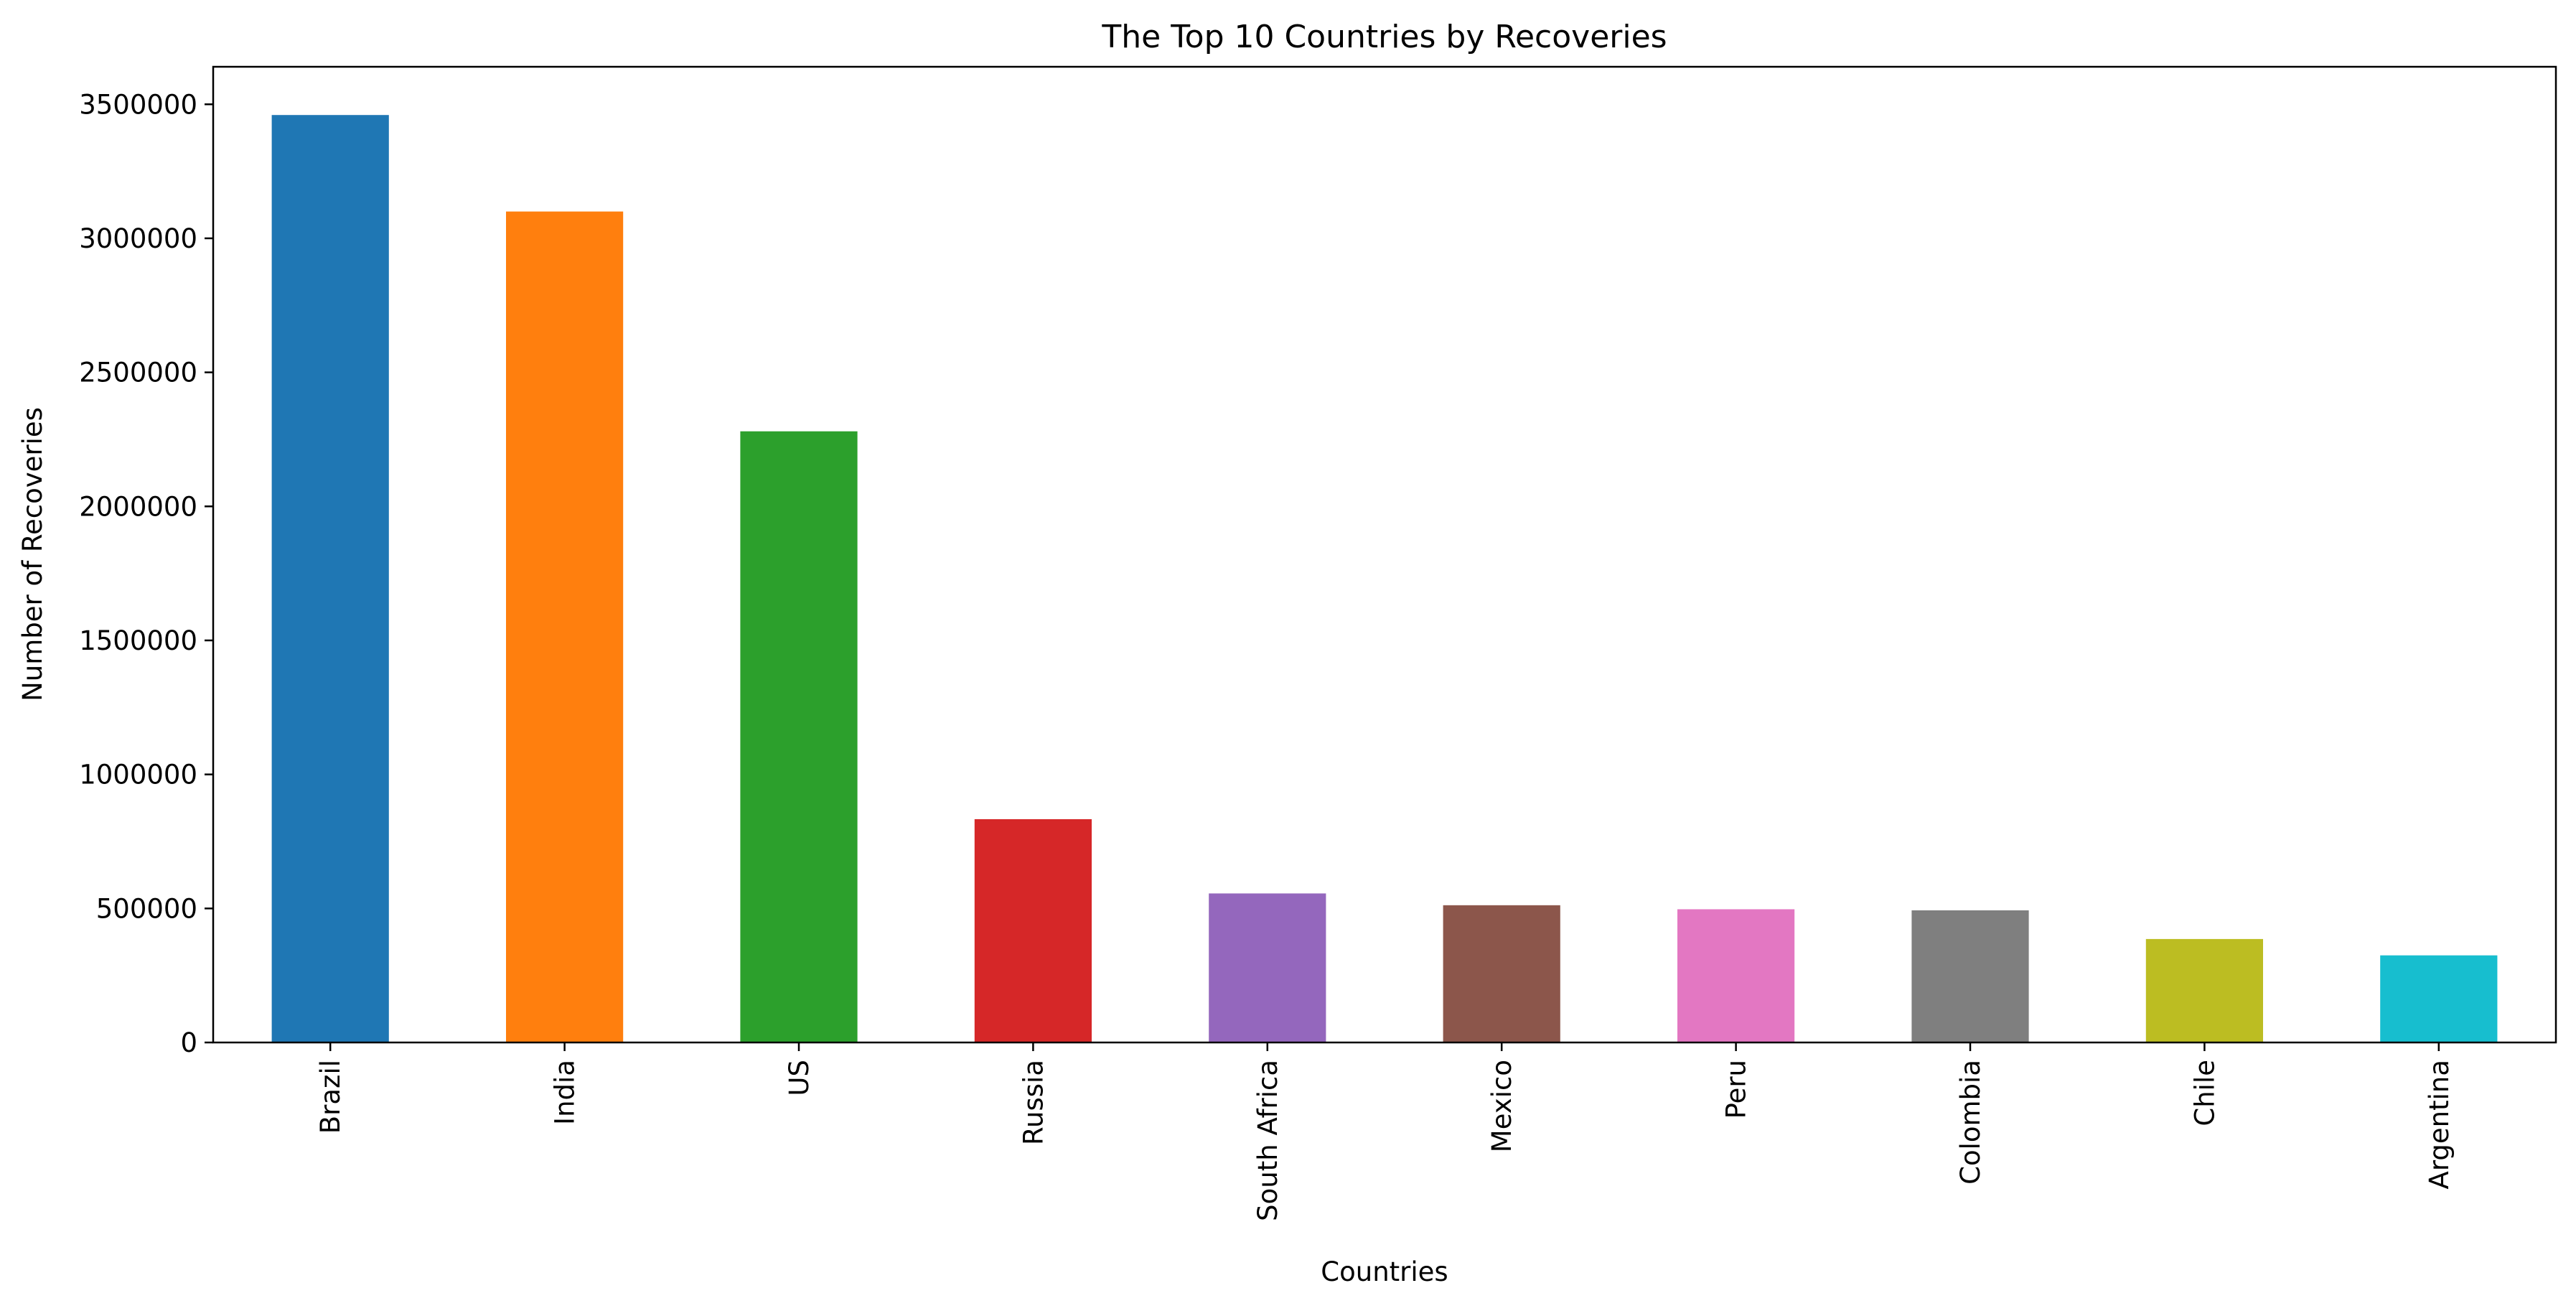 The width and height of the screenshot is (2576, 1311). What do you see at coordinates (1971, 1122) in the screenshot?
I see `x-tick-label: Colombia` at bounding box center [1971, 1122].